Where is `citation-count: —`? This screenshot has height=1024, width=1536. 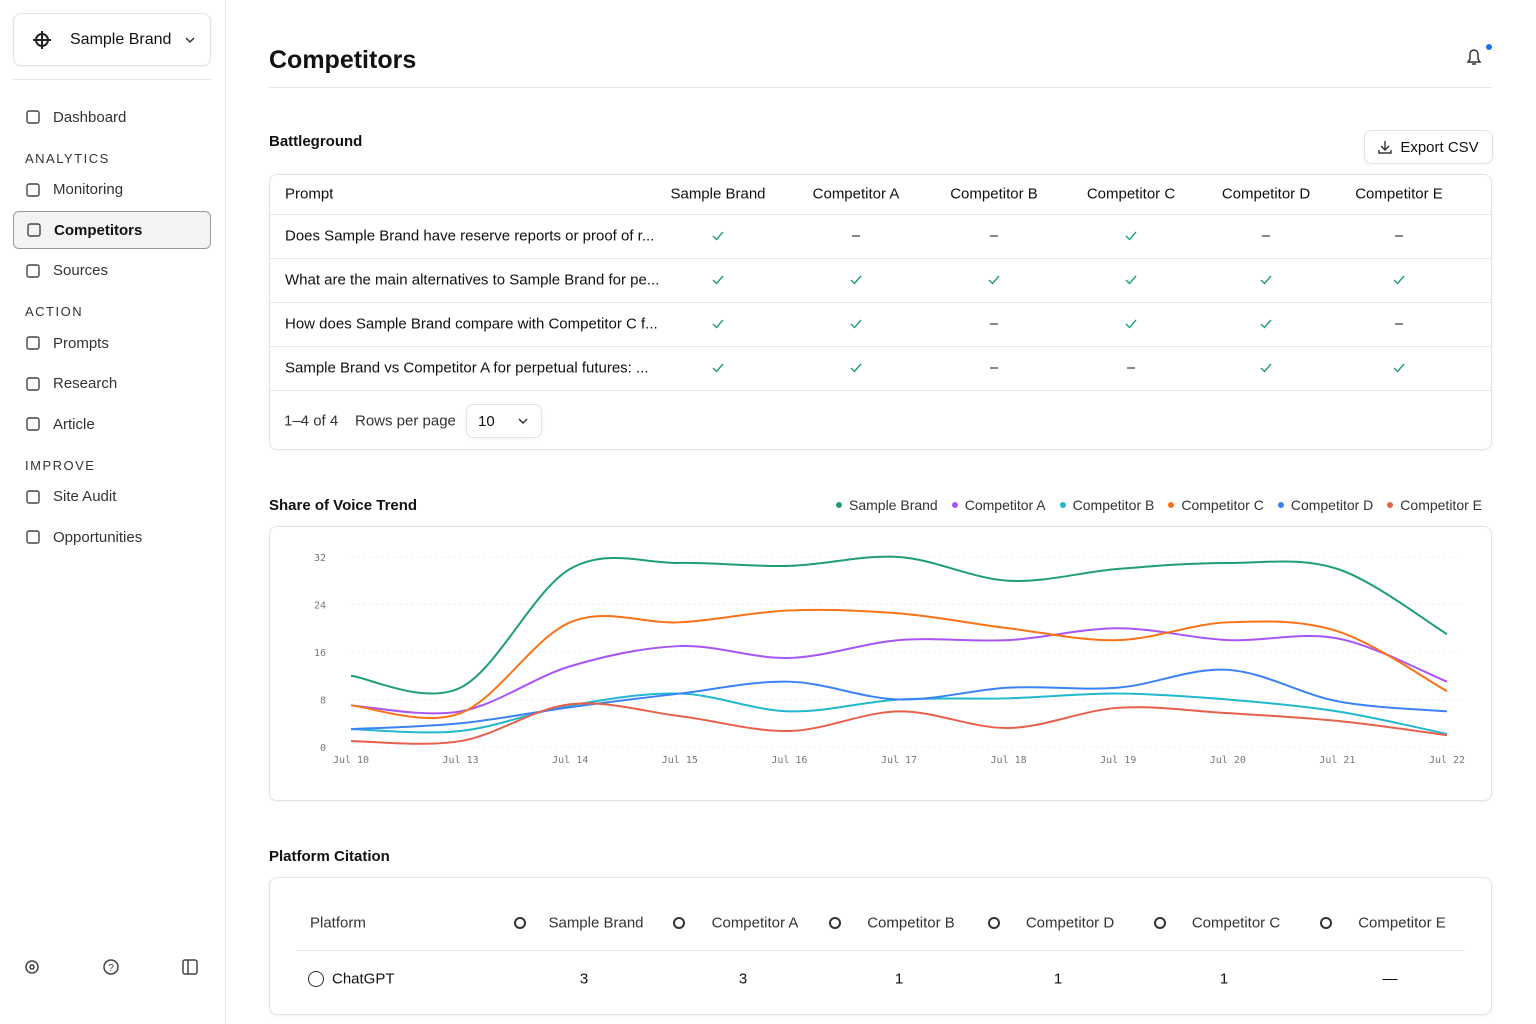 citation-count: — is located at coordinates (1390, 979).